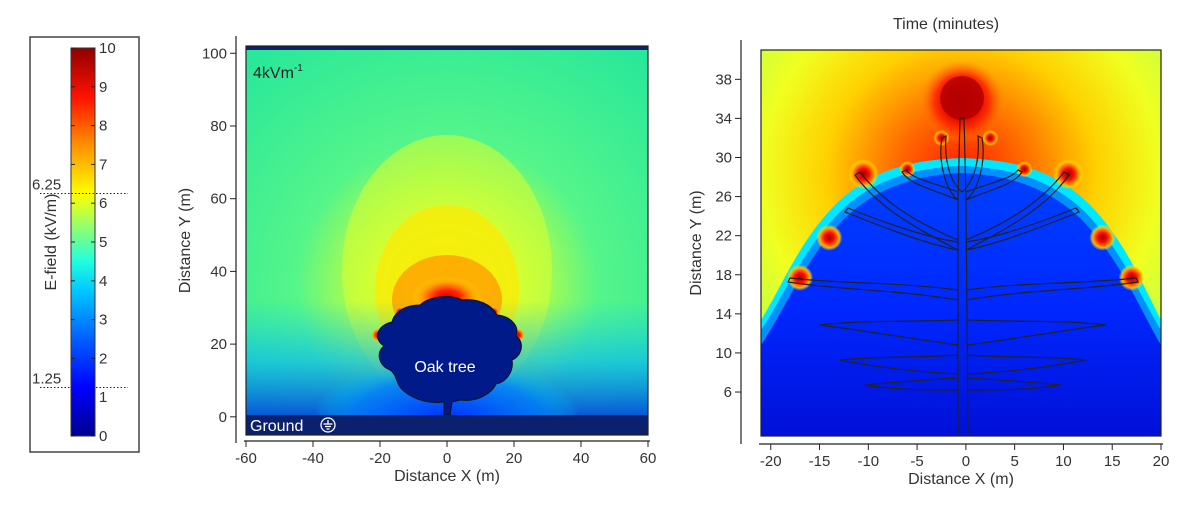 The width and height of the screenshot is (1200, 515). I want to click on y-tick-label: 34, so click(723, 118).